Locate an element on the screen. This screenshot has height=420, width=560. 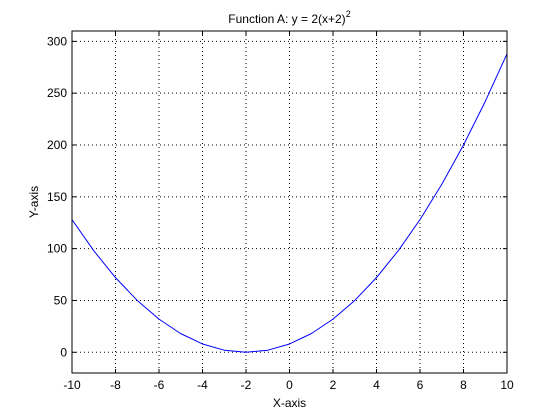
x-tick-labels: -10 -8 -6 -4 -2 0 2 4 6 8 10 is located at coordinates (288, 385).